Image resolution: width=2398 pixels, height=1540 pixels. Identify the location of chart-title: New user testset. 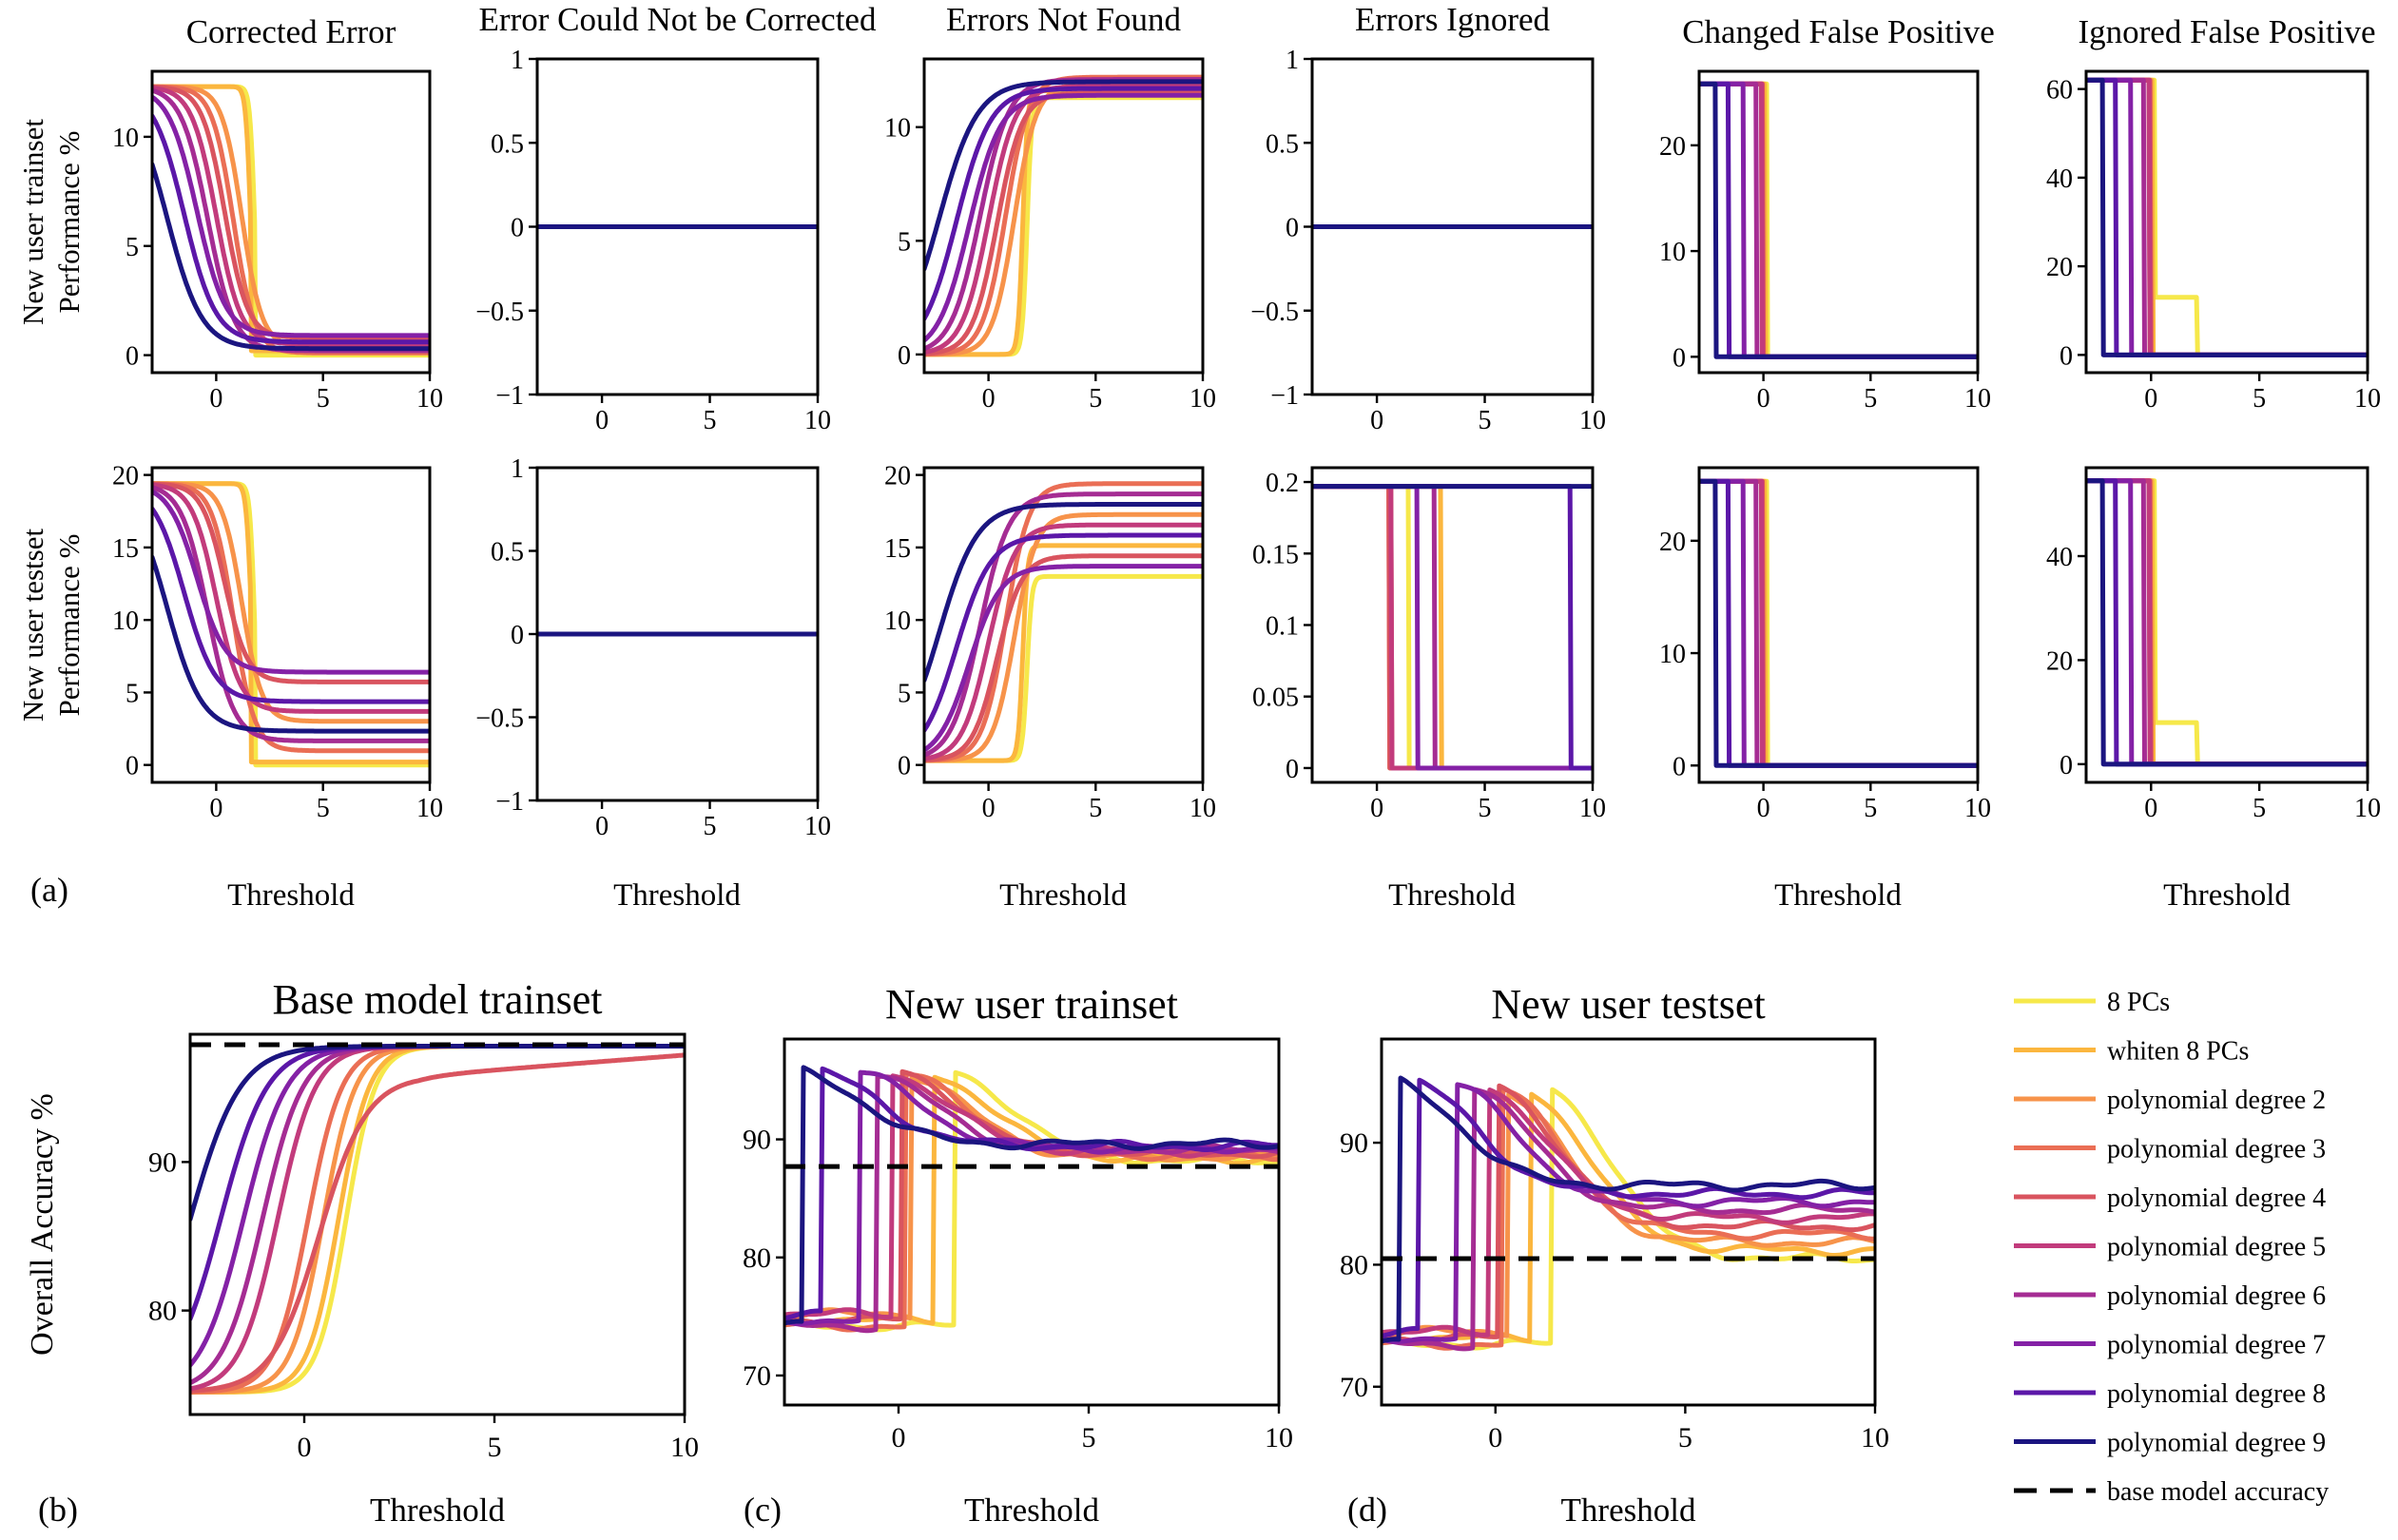
(1628, 1005).